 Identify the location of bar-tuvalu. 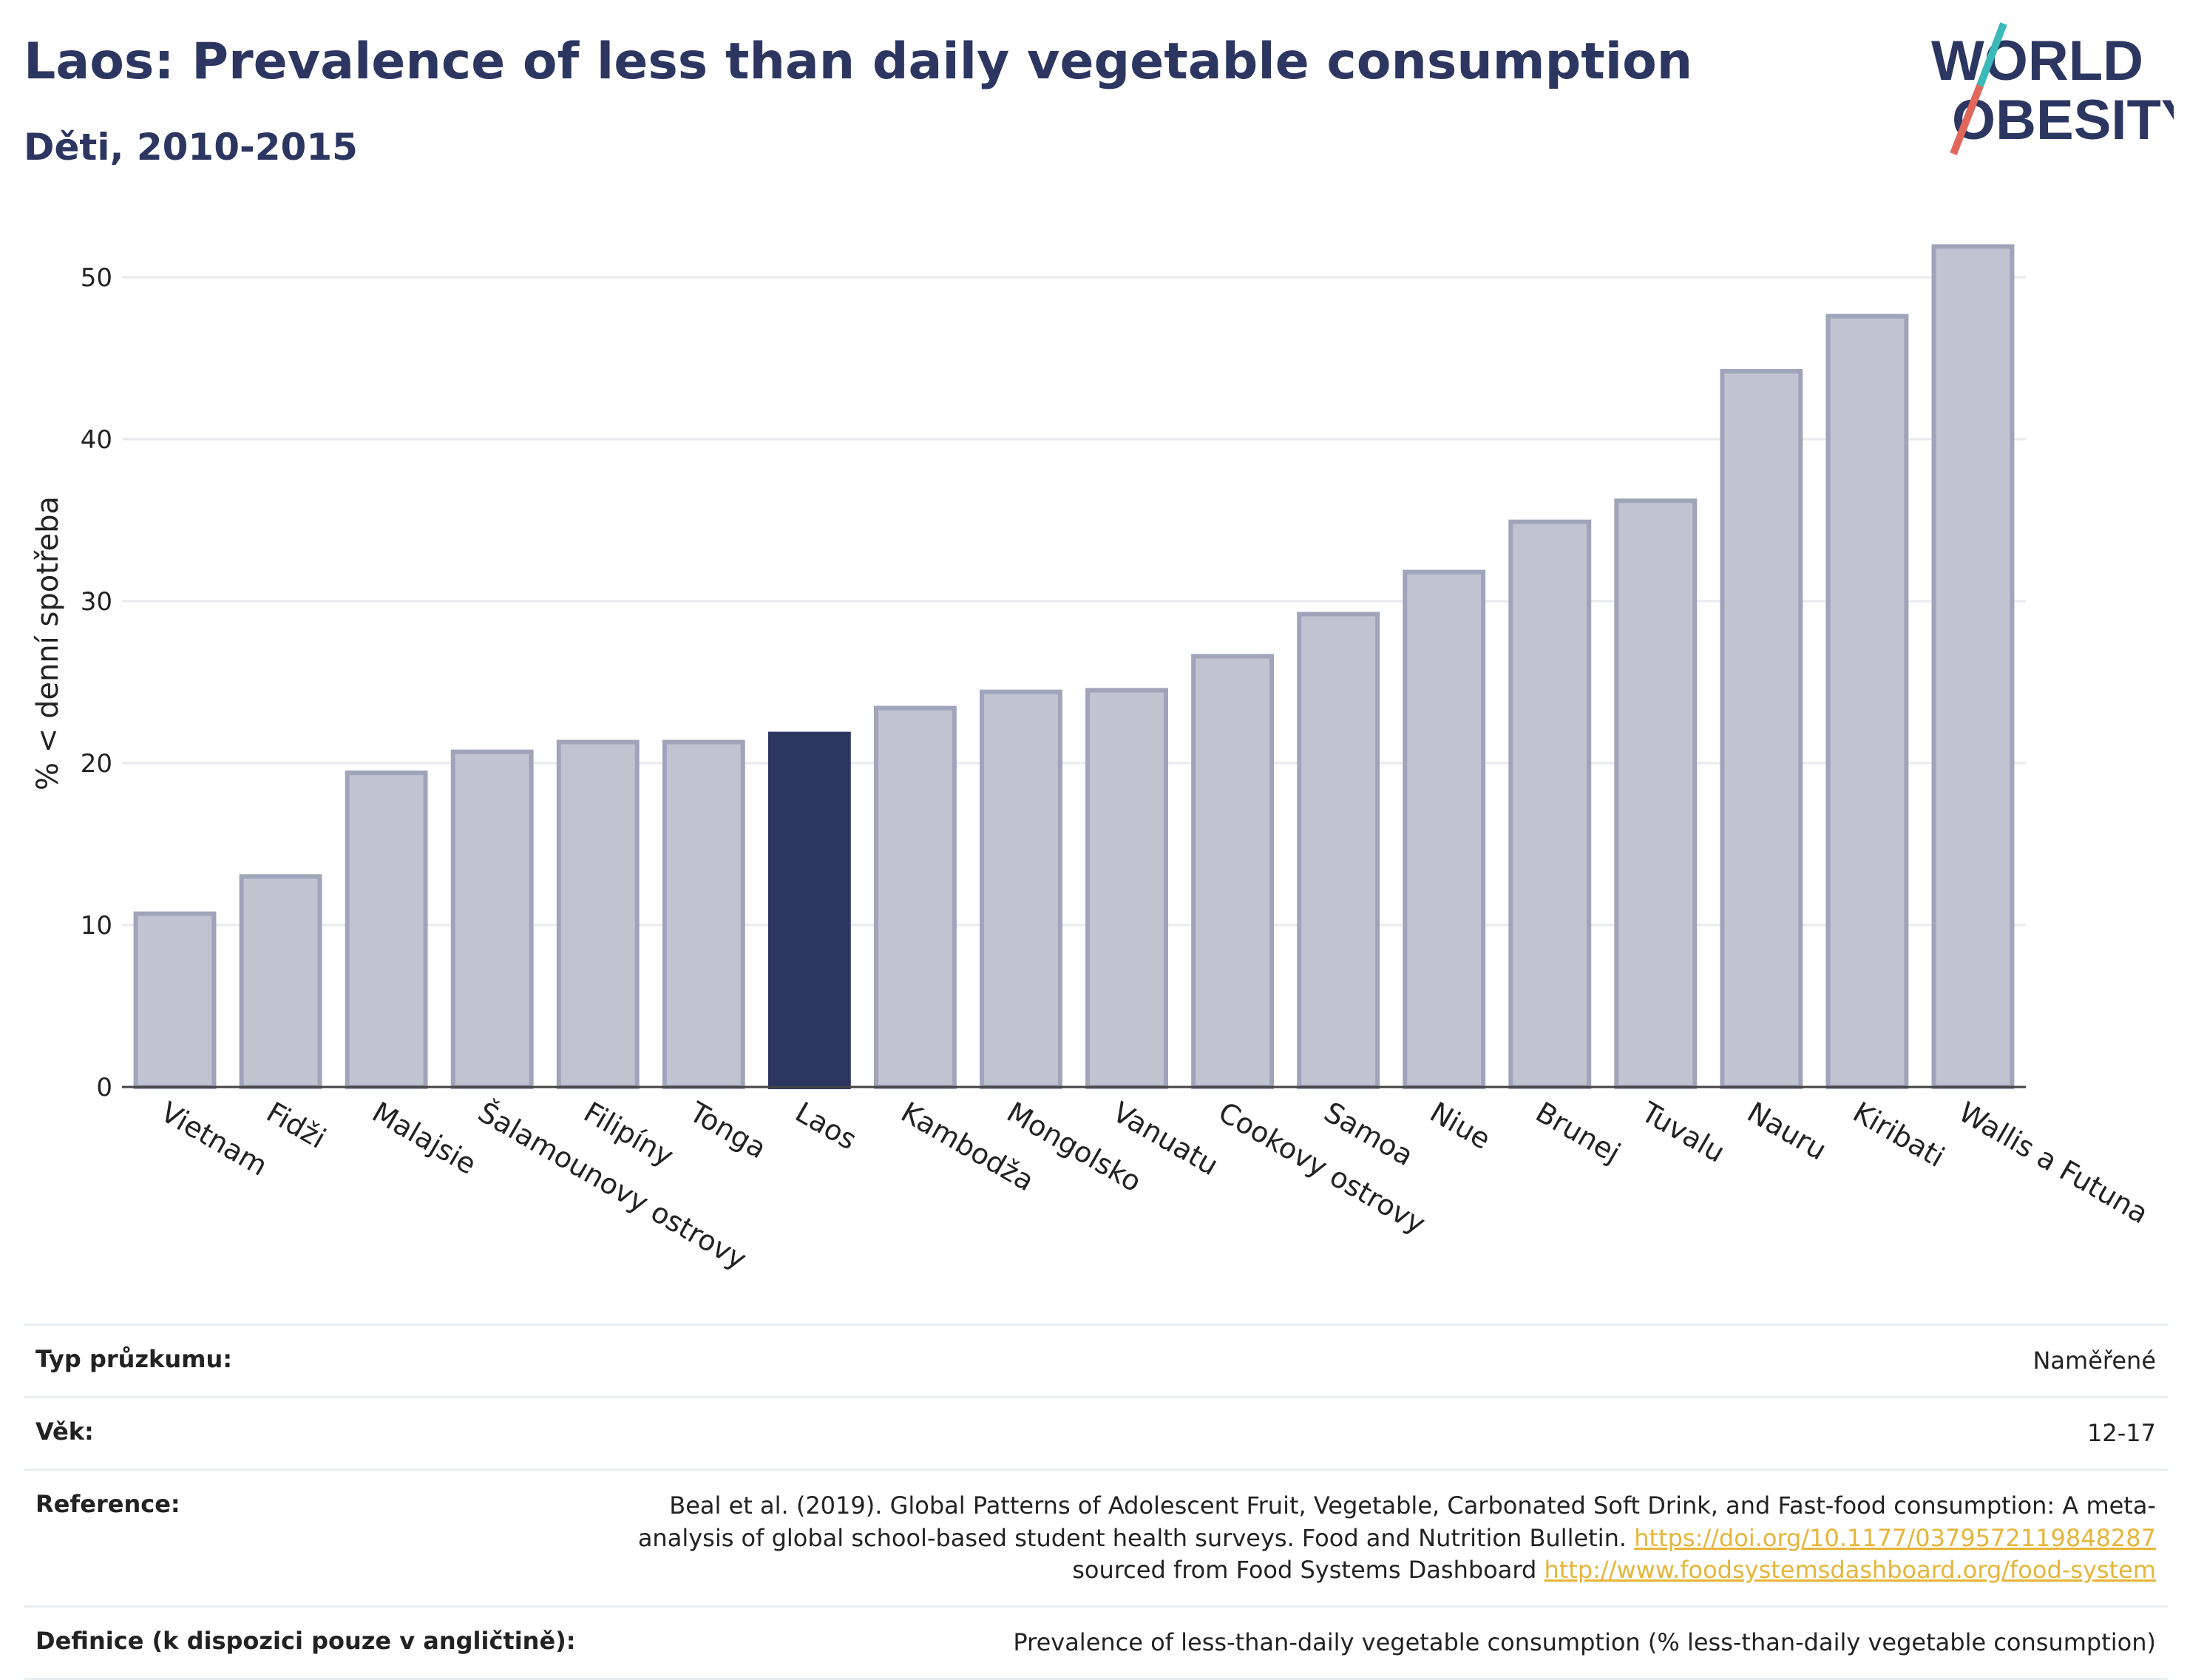
(1656, 794).